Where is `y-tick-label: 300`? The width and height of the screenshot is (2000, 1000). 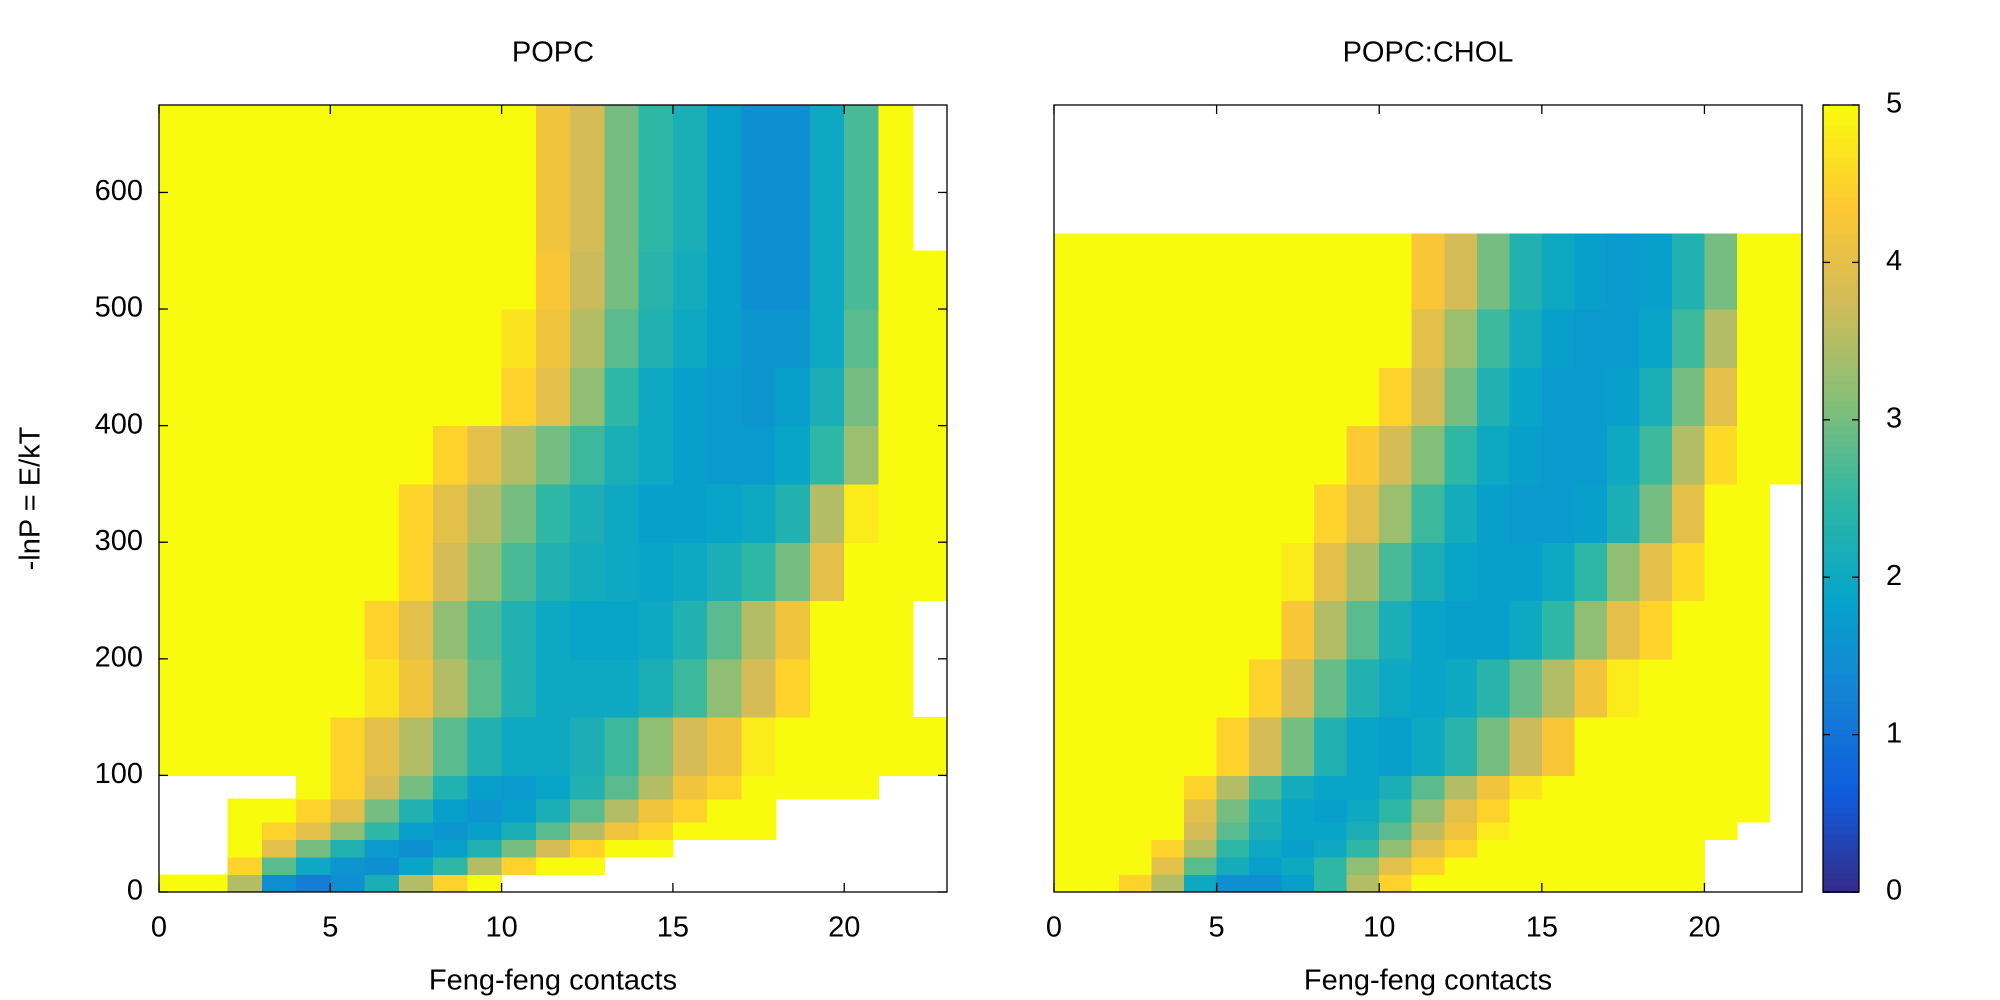
y-tick-label: 300 is located at coordinates (119, 541).